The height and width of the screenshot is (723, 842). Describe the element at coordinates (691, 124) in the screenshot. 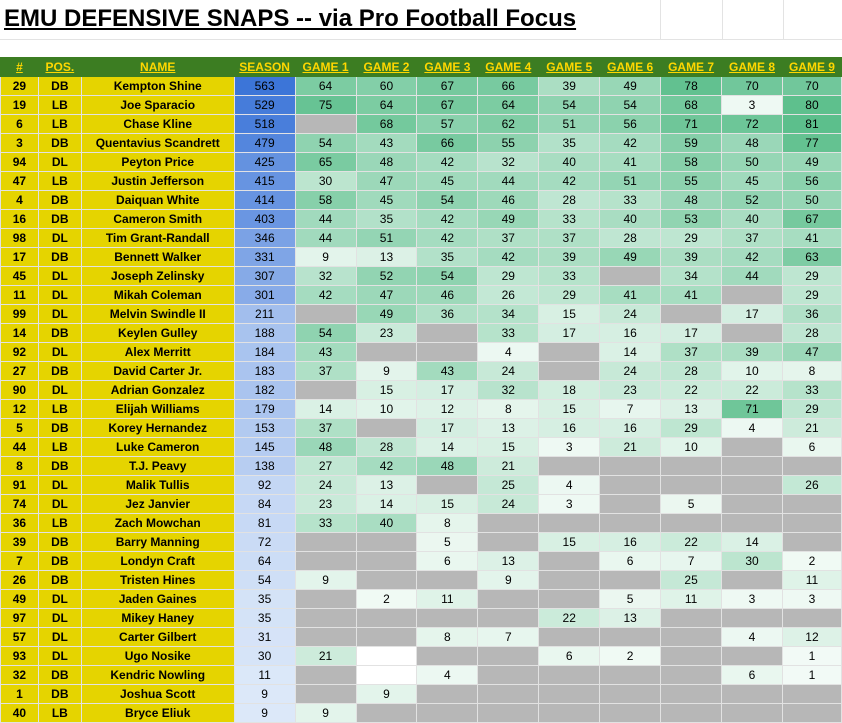

I see `game-snaps: 71` at that location.